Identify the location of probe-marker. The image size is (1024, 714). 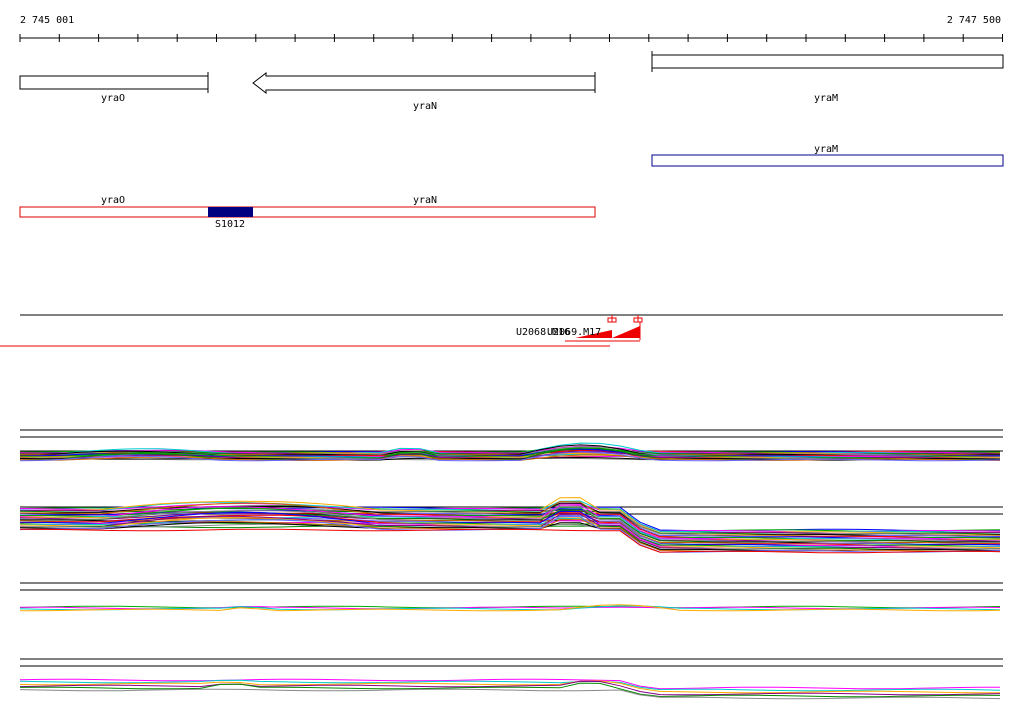
(625, 327).